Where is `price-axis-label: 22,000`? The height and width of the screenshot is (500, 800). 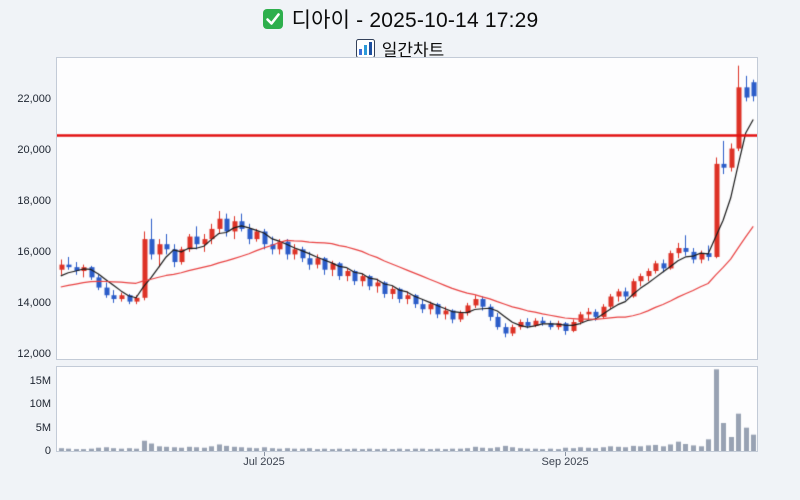 price-axis-label: 22,000 is located at coordinates (34, 98).